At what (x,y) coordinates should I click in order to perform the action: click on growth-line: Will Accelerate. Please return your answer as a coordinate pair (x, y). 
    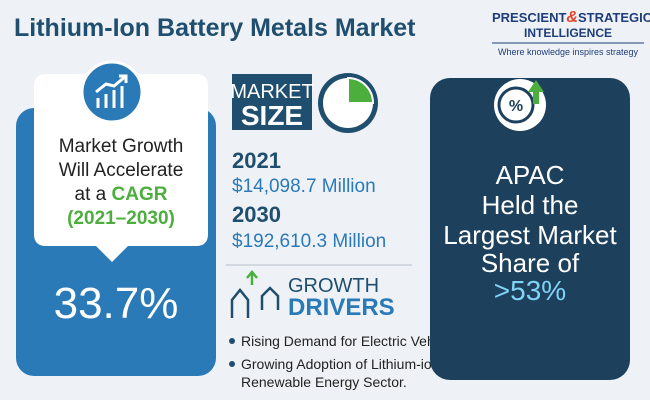
    Looking at the image, I should click on (121, 170).